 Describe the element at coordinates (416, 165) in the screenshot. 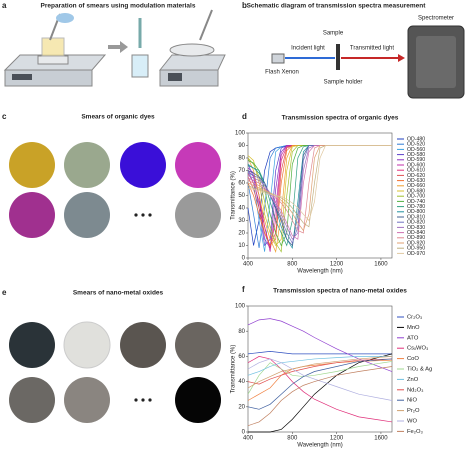

I see `legend-label: OD-600` at that location.